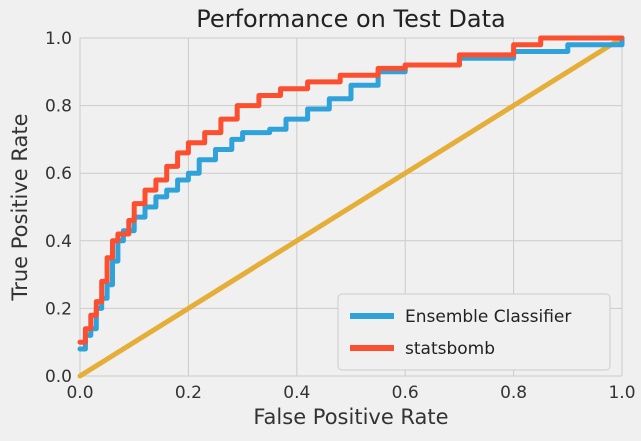 The height and width of the screenshot is (441, 641). What do you see at coordinates (58, 39) in the screenshot?
I see `y-tick-label: 1.0` at bounding box center [58, 39].